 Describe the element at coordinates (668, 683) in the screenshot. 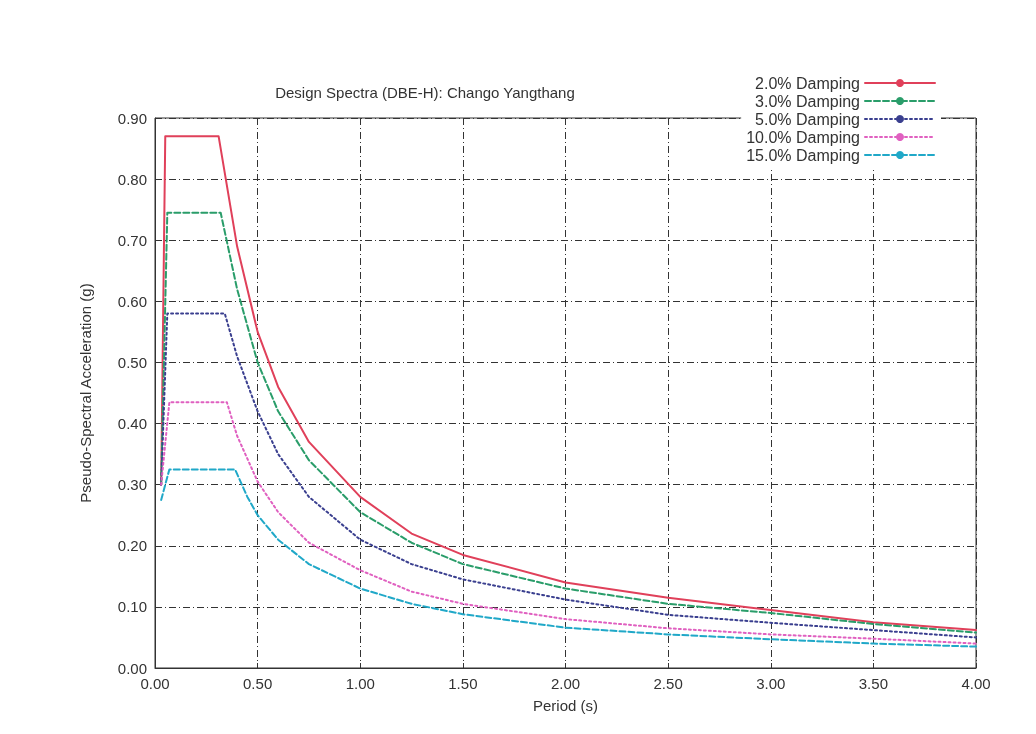

I see `x-tick-label: 2.50` at that location.